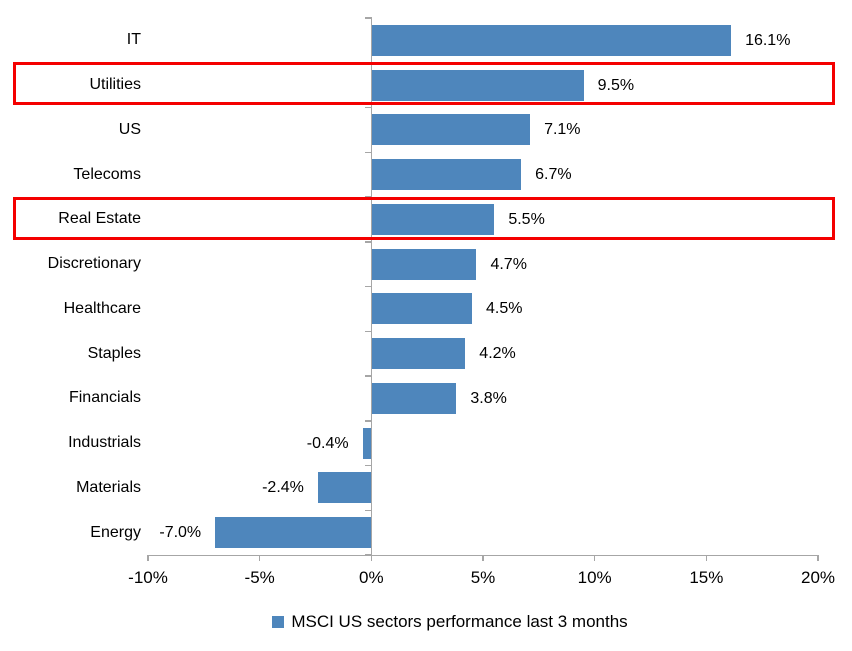 The height and width of the screenshot is (651, 852). I want to click on value-label: 16.1%, so click(768, 40).